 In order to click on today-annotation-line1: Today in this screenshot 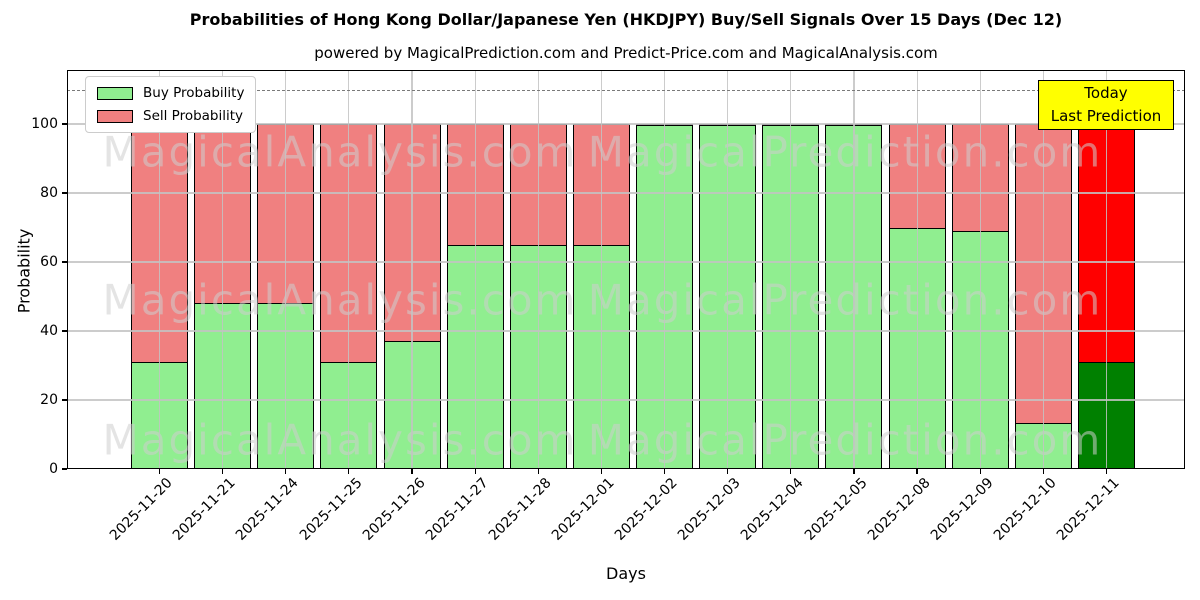, I will do `click(1106, 93)`.